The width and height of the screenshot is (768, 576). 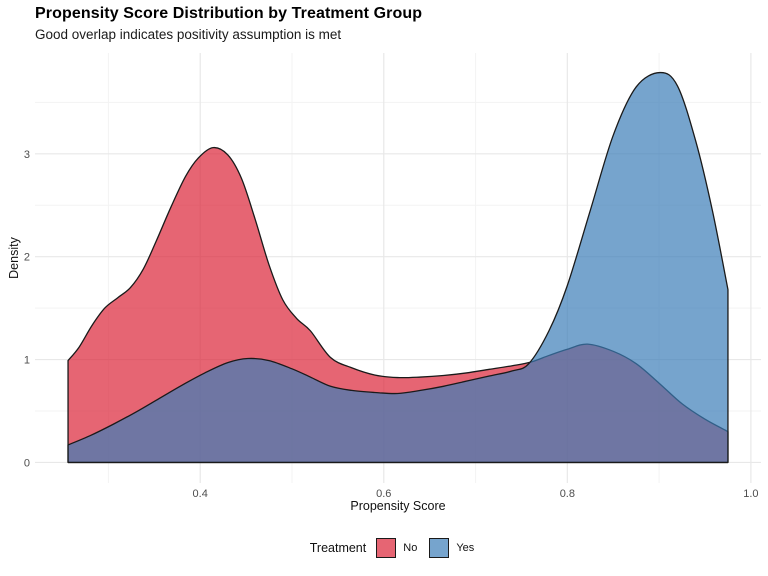 What do you see at coordinates (383, 494) in the screenshot?
I see `x-tick-label: 0.6` at bounding box center [383, 494].